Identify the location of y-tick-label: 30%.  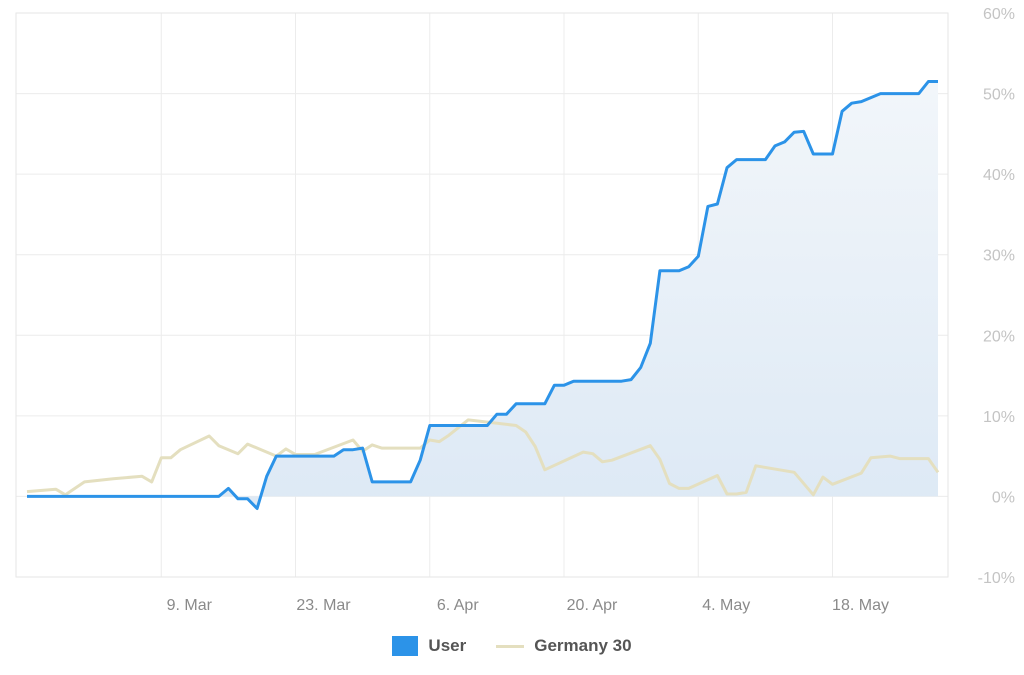
(999, 256).